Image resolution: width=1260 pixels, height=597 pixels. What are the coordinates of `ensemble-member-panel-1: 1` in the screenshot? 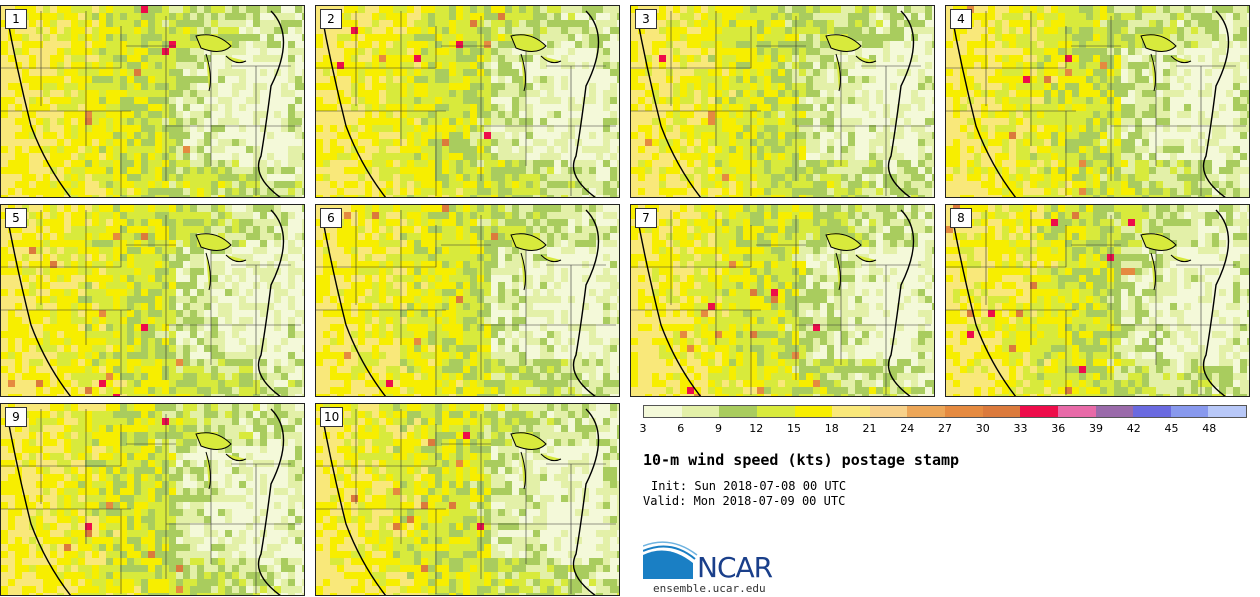 It's located at (152, 101).